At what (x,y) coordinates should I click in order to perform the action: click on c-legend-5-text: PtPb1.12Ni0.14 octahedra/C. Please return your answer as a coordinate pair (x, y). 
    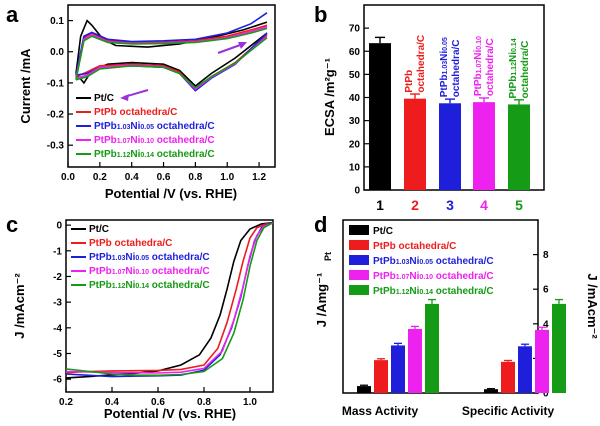
    Looking at the image, I should click on (149, 285).